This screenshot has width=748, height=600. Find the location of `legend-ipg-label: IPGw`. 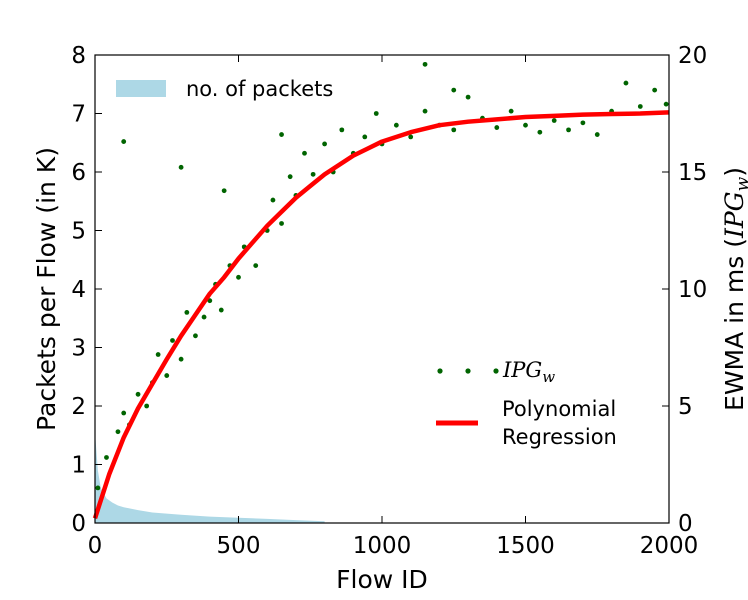

legend-ipg-label: IPGw is located at coordinates (528, 372).